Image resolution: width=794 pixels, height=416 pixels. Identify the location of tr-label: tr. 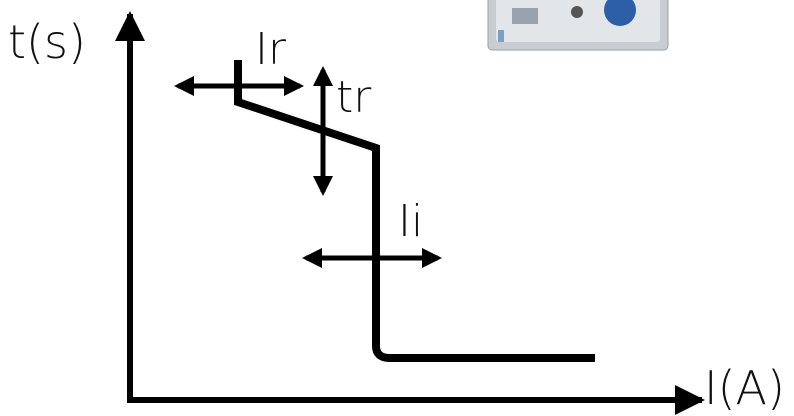
(354, 97).